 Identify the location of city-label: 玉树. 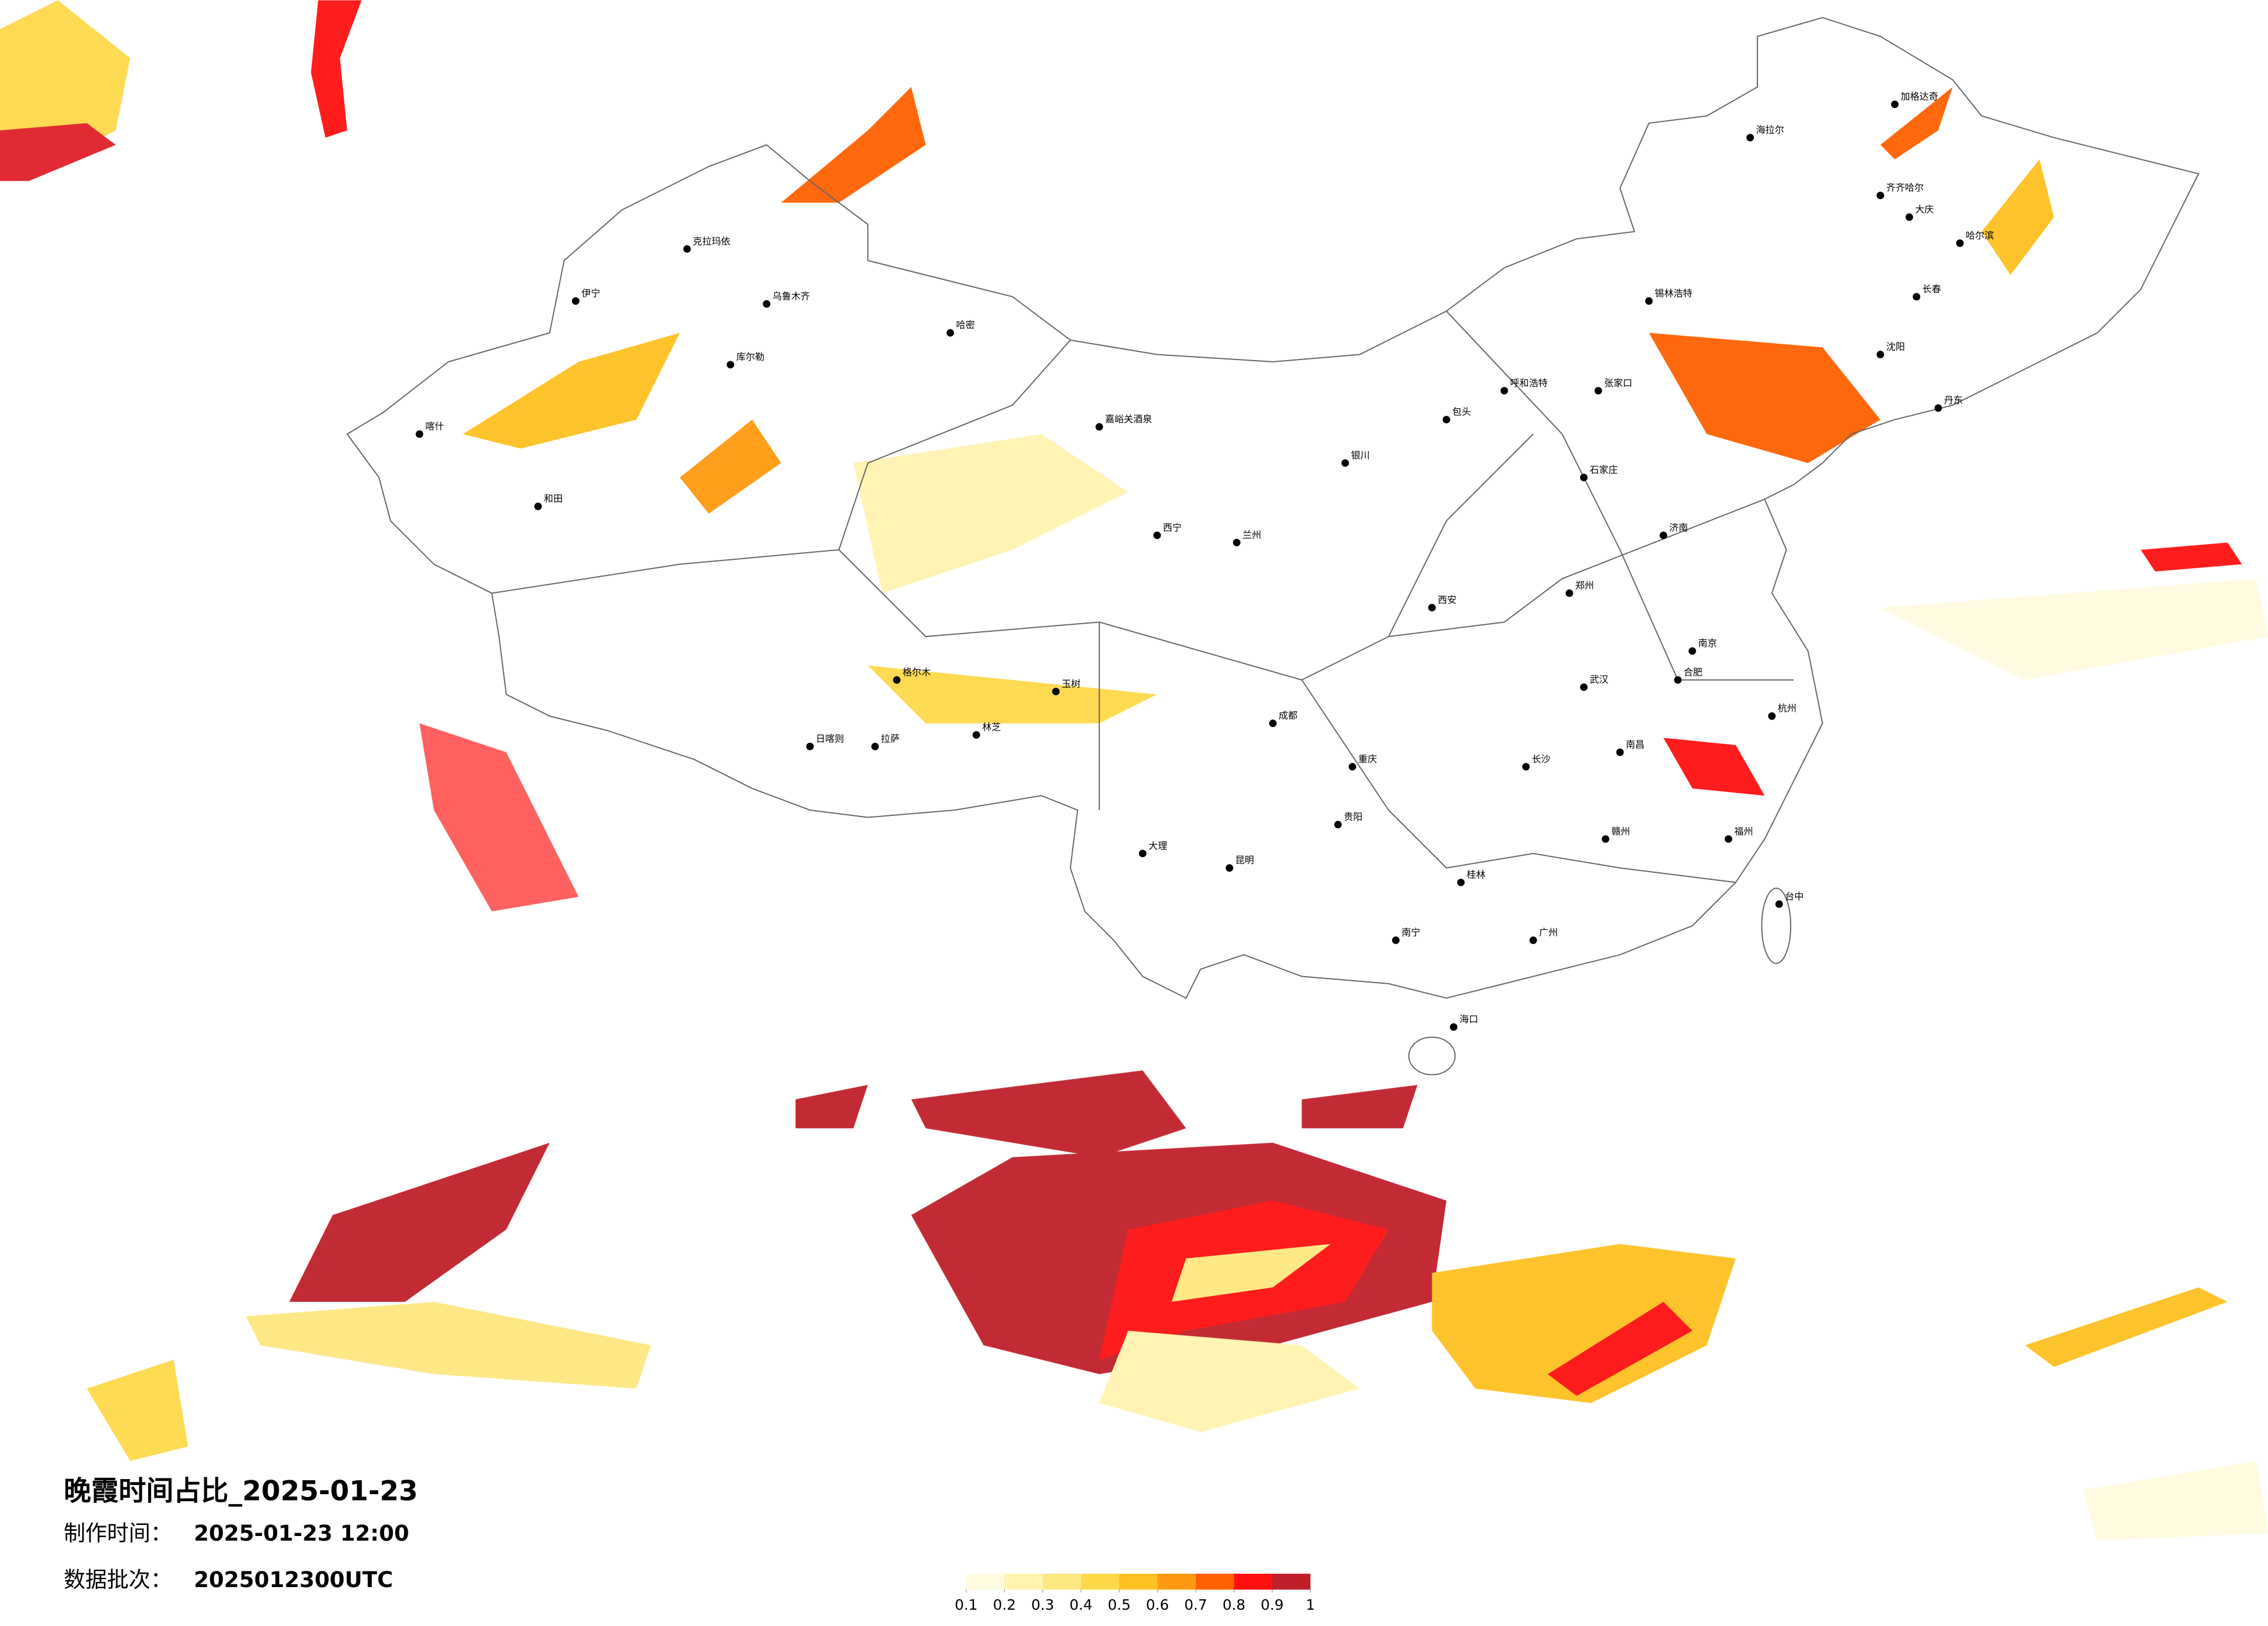
(1071, 683).